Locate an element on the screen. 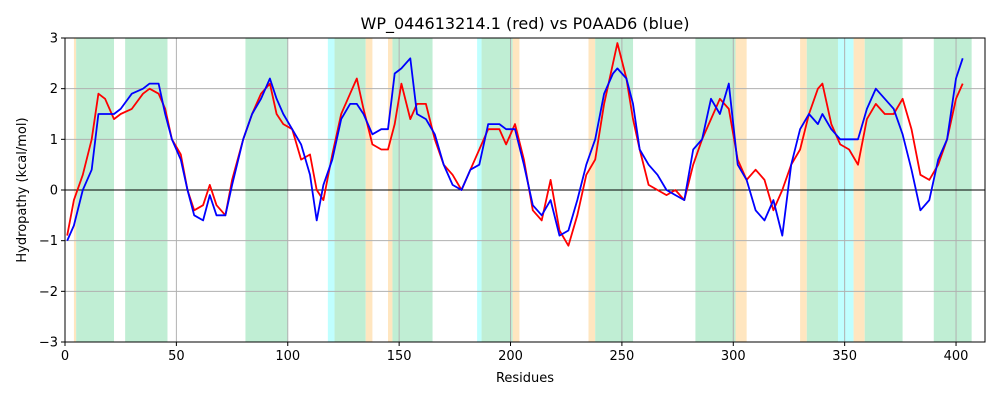  x-axis-ticks: 0 50 100 150 200 250 300 350 400 is located at coordinates (515, 353).